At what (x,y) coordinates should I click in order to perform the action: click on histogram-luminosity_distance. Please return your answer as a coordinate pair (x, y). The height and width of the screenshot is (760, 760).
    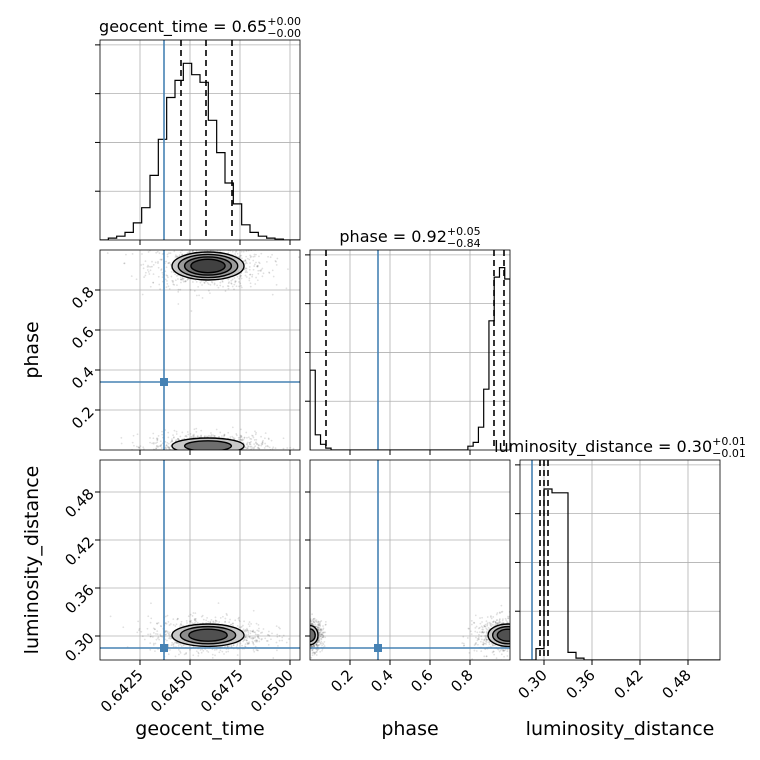
    Looking at the image, I should click on (620, 574).